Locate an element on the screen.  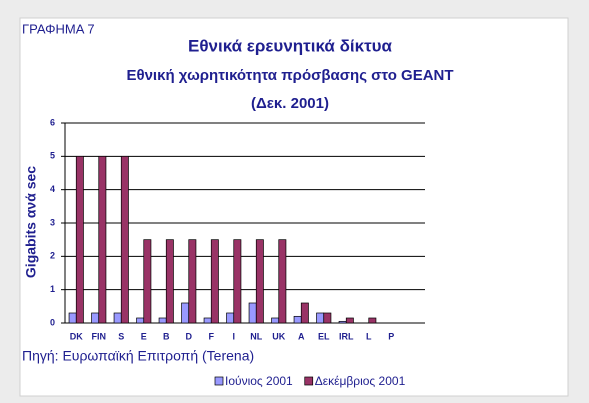
chart-subtitle-date: (Δεκ. 2001) is located at coordinates (290, 103).